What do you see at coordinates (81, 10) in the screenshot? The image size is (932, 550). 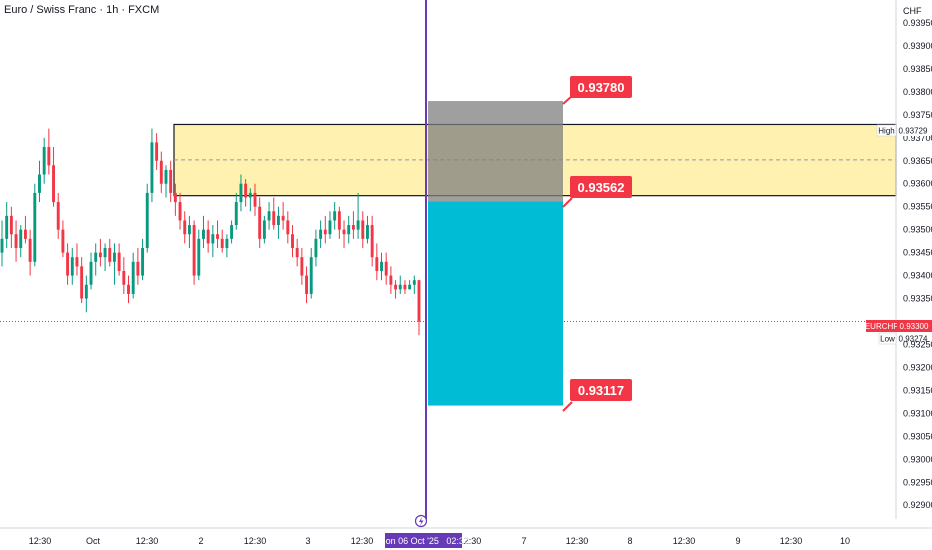 I see `chart-title: Euro / Swiss Franc · 1h · FXCM` at bounding box center [81, 10].